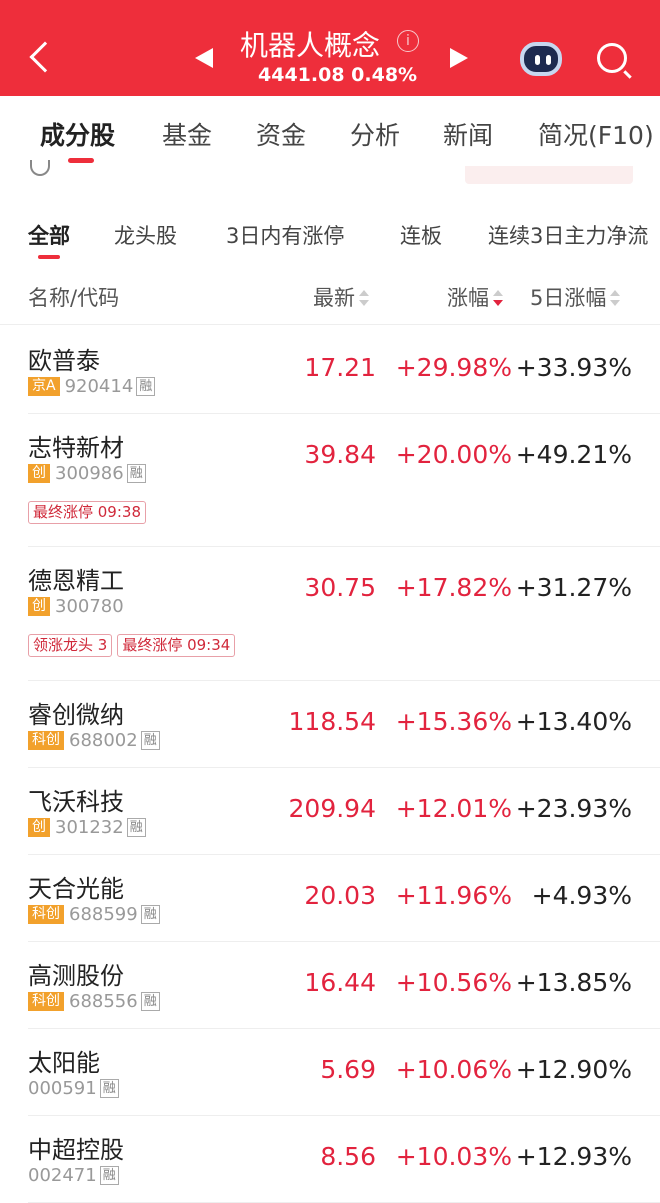 This screenshot has width=660, height=1203. Describe the element at coordinates (453, 982) in the screenshot. I see `stock-change: +10.56%` at that location.